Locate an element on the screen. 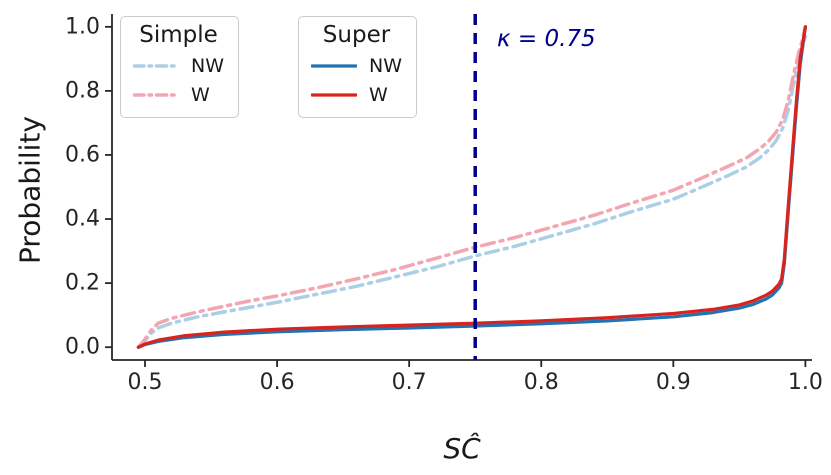 This screenshot has width=831, height=475. x-tick-label: 0.7 is located at coordinates (409, 382).